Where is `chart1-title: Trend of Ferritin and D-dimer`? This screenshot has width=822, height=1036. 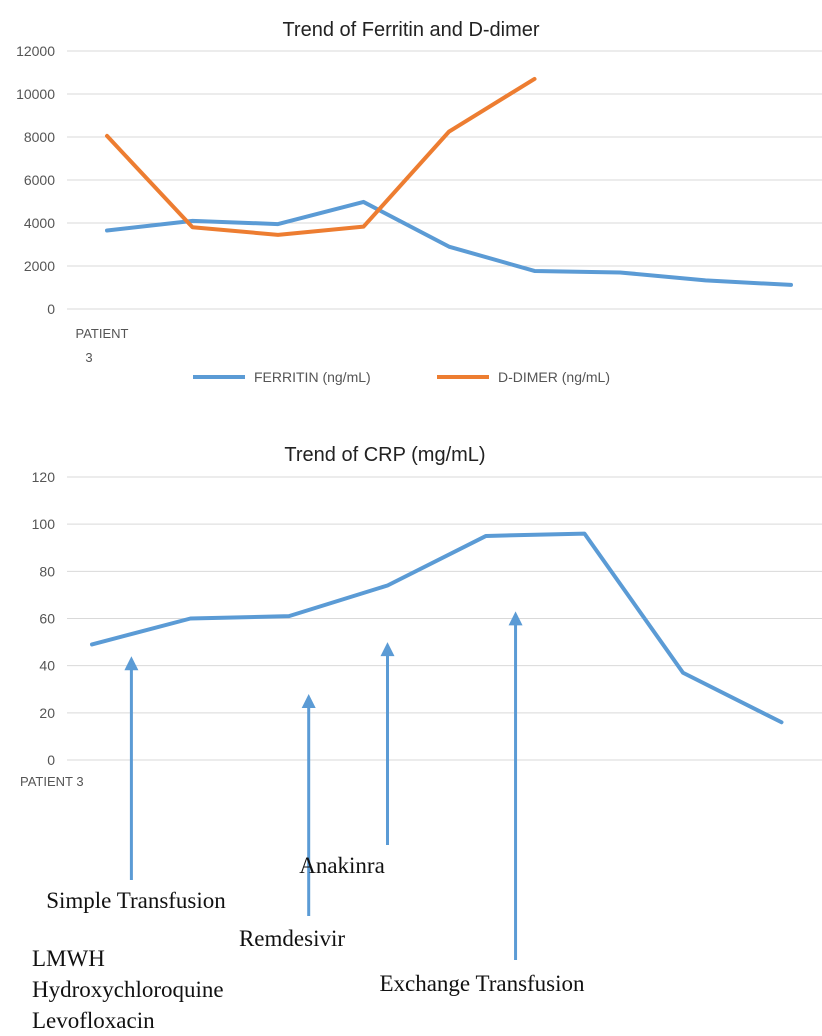
chart1-title: Trend of Ferritin and D-dimer is located at coordinates (410, 30).